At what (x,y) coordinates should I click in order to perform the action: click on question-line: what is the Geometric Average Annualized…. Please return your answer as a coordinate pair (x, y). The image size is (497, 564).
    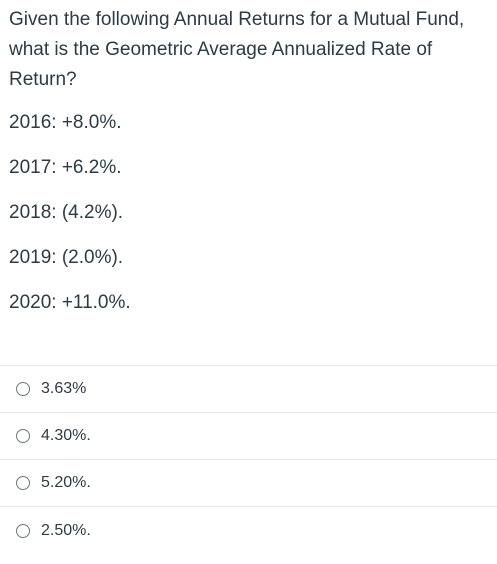
    Looking at the image, I should click on (221, 49).